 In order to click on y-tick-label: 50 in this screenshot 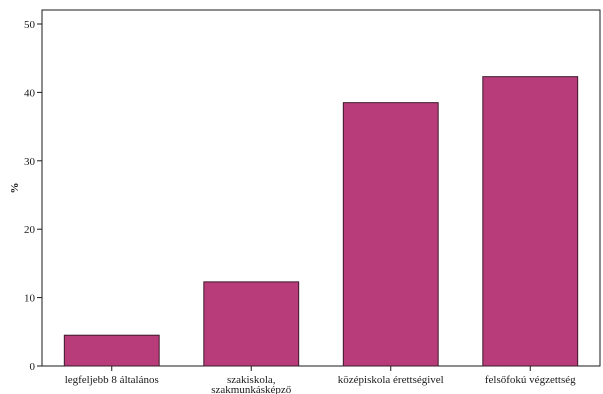, I will do `click(30, 25)`.